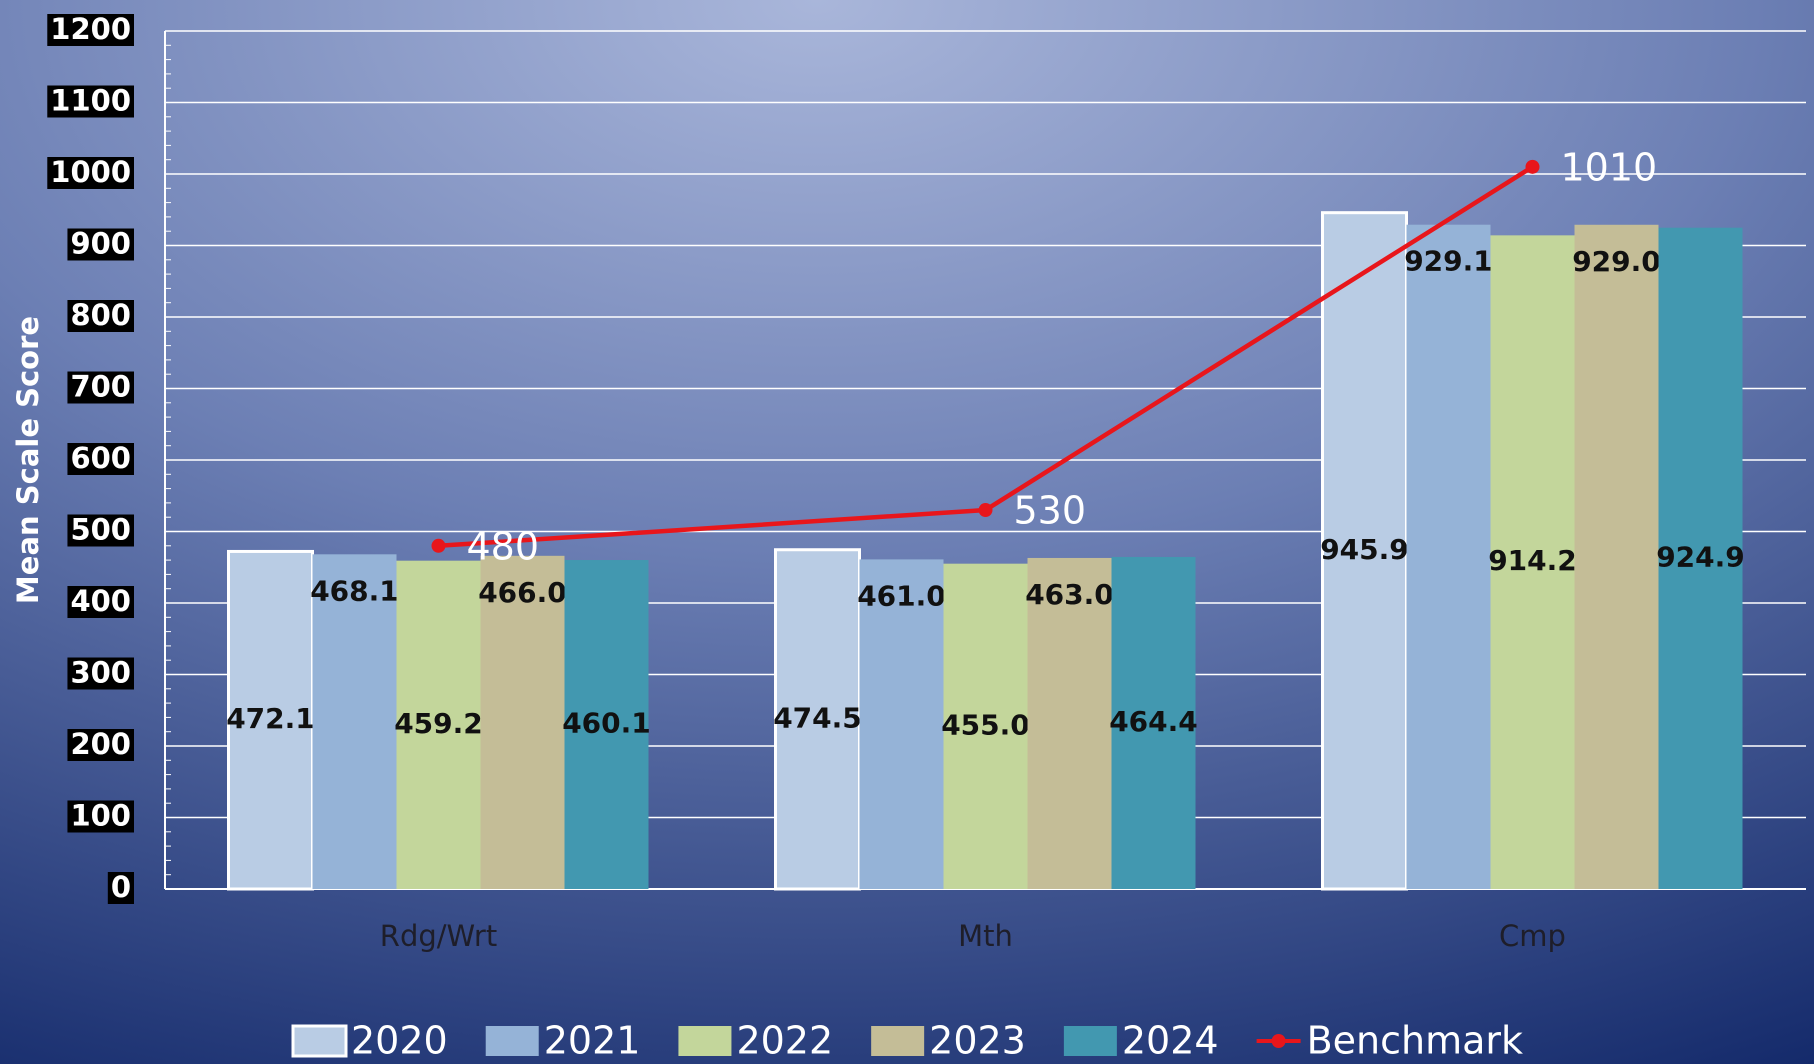 This screenshot has height=1064, width=1814. I want to click on benchmark-label: 530, so click(1050, 511).